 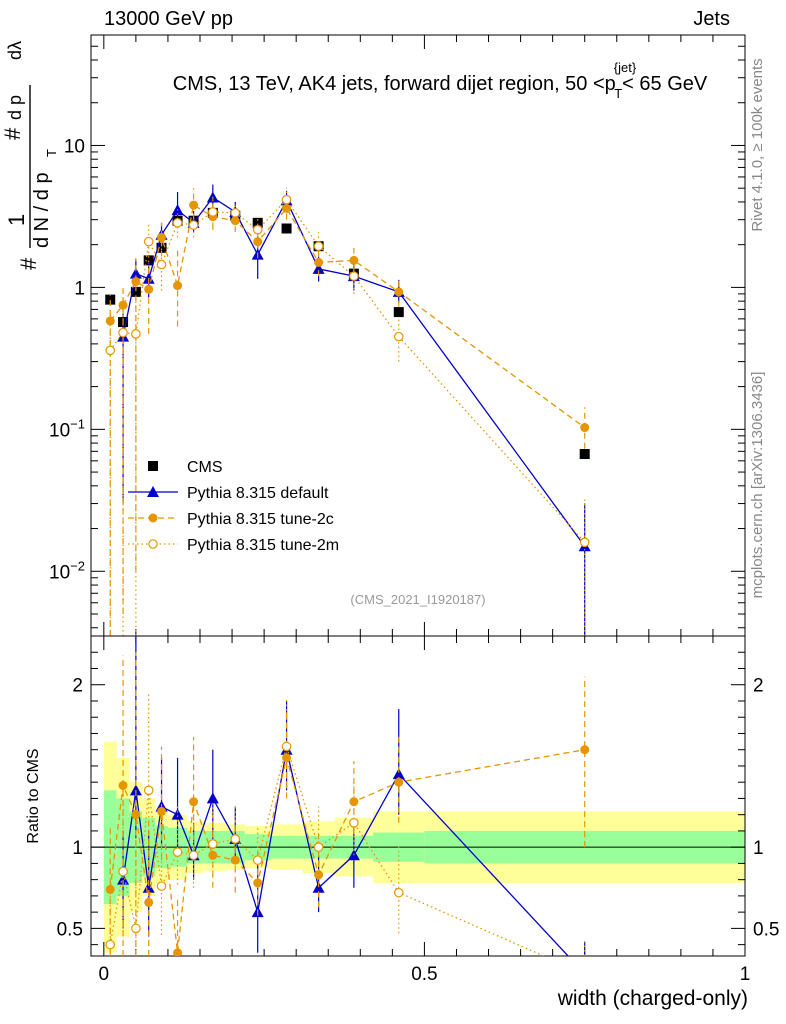 What do you see at coordinates (16, 220) in the screenshot?
I see `y-label-one: 1` at bounding box center [16, 220].